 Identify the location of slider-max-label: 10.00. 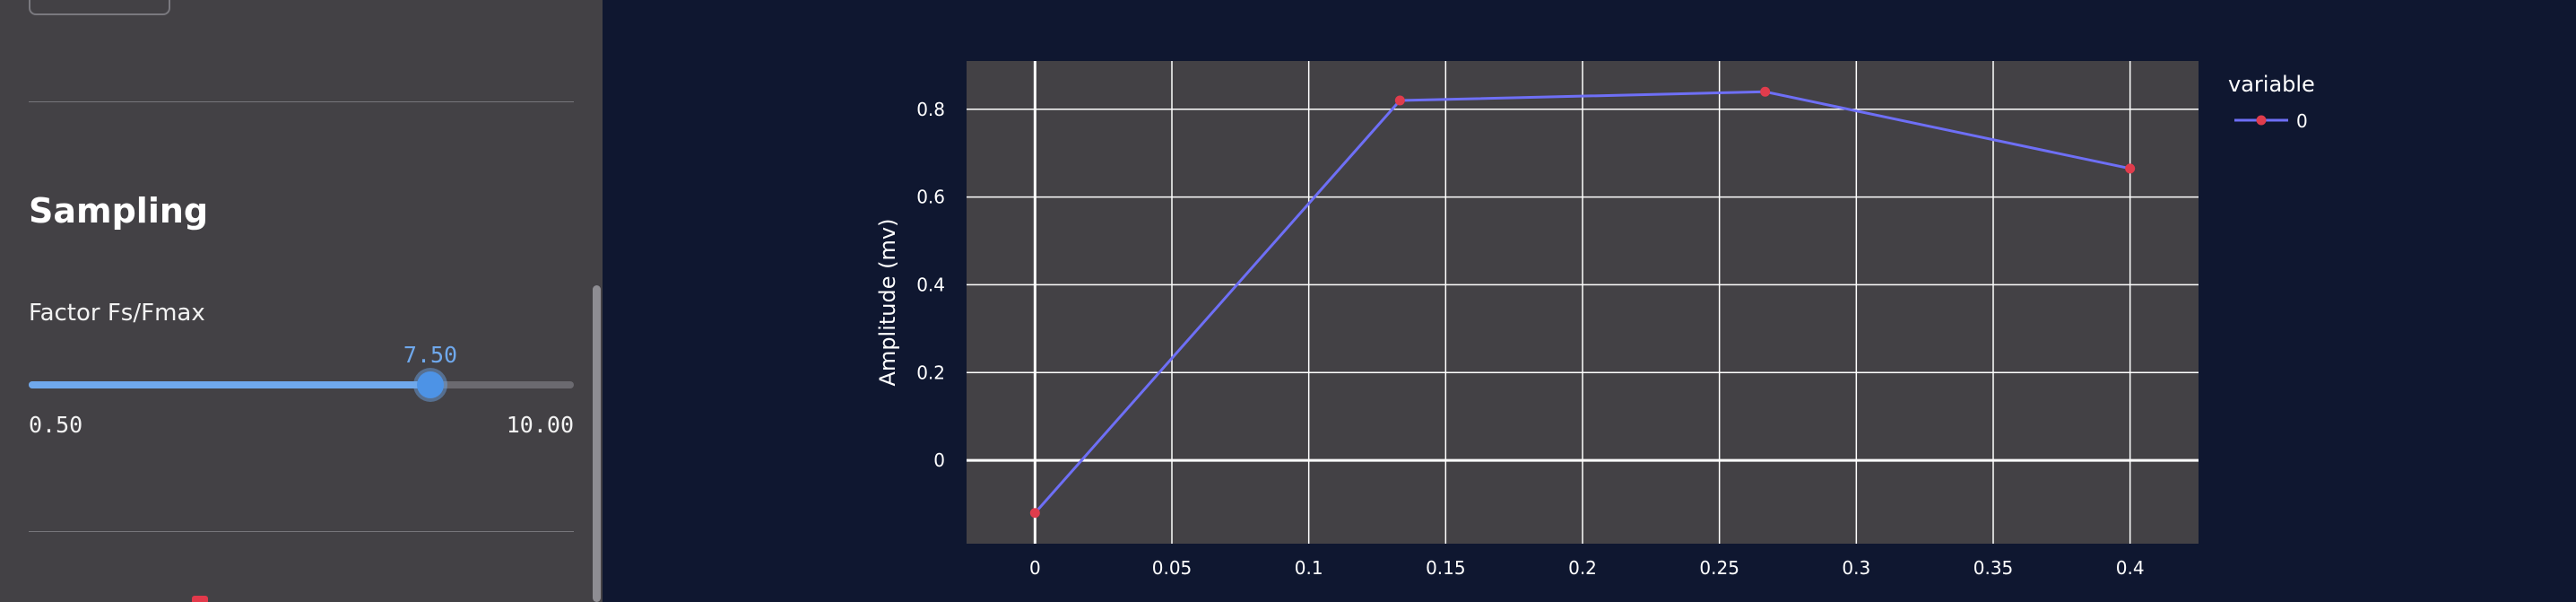
(540, 425).